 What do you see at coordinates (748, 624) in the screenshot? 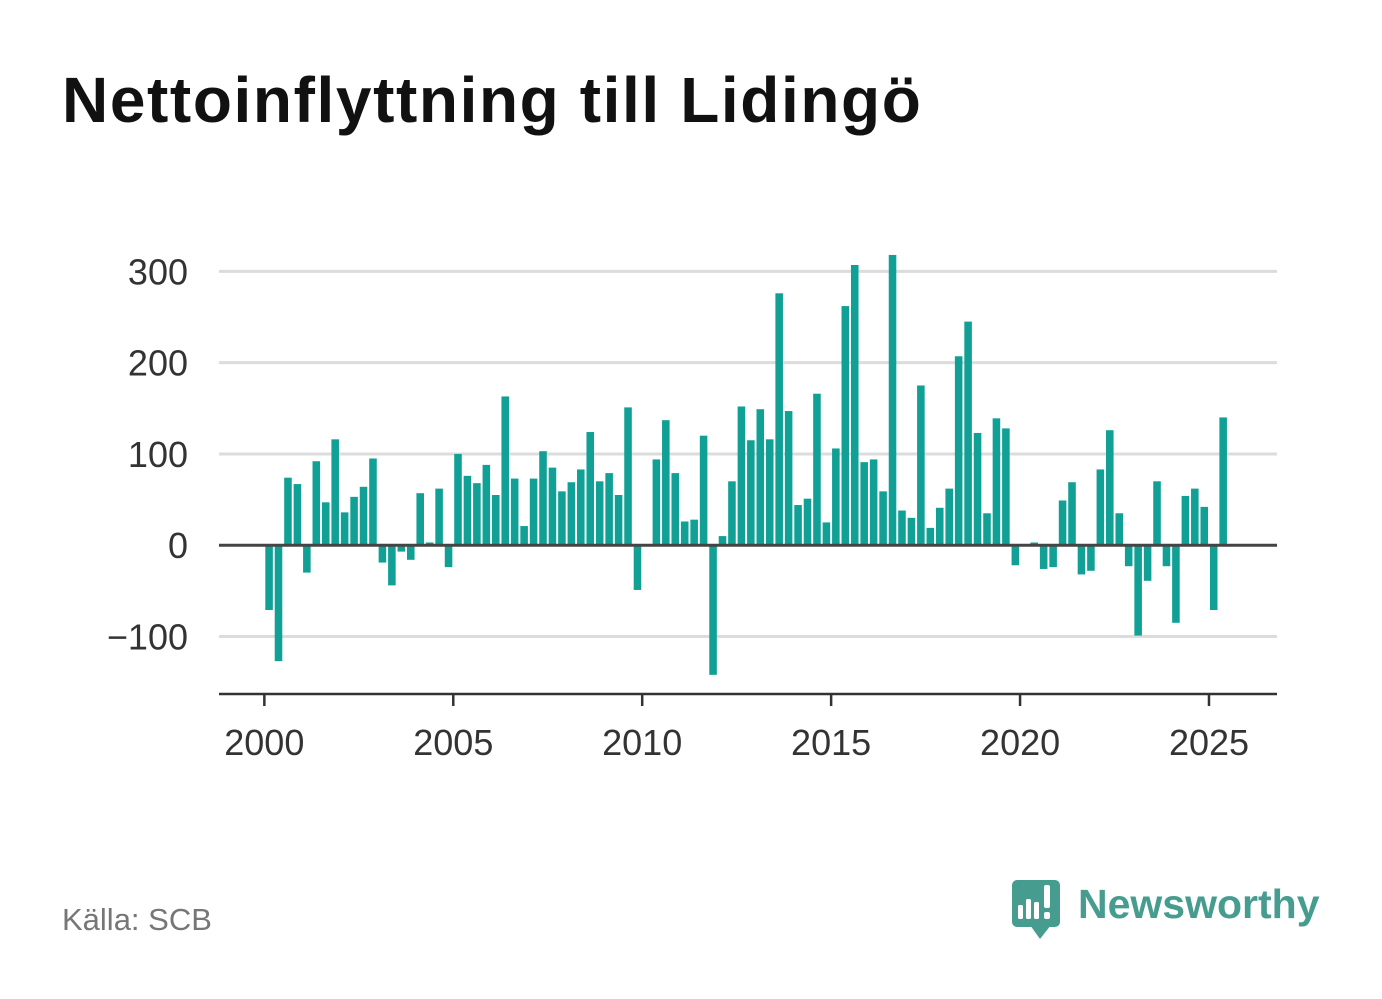
I see `axes` at bounding box center [748, 624].